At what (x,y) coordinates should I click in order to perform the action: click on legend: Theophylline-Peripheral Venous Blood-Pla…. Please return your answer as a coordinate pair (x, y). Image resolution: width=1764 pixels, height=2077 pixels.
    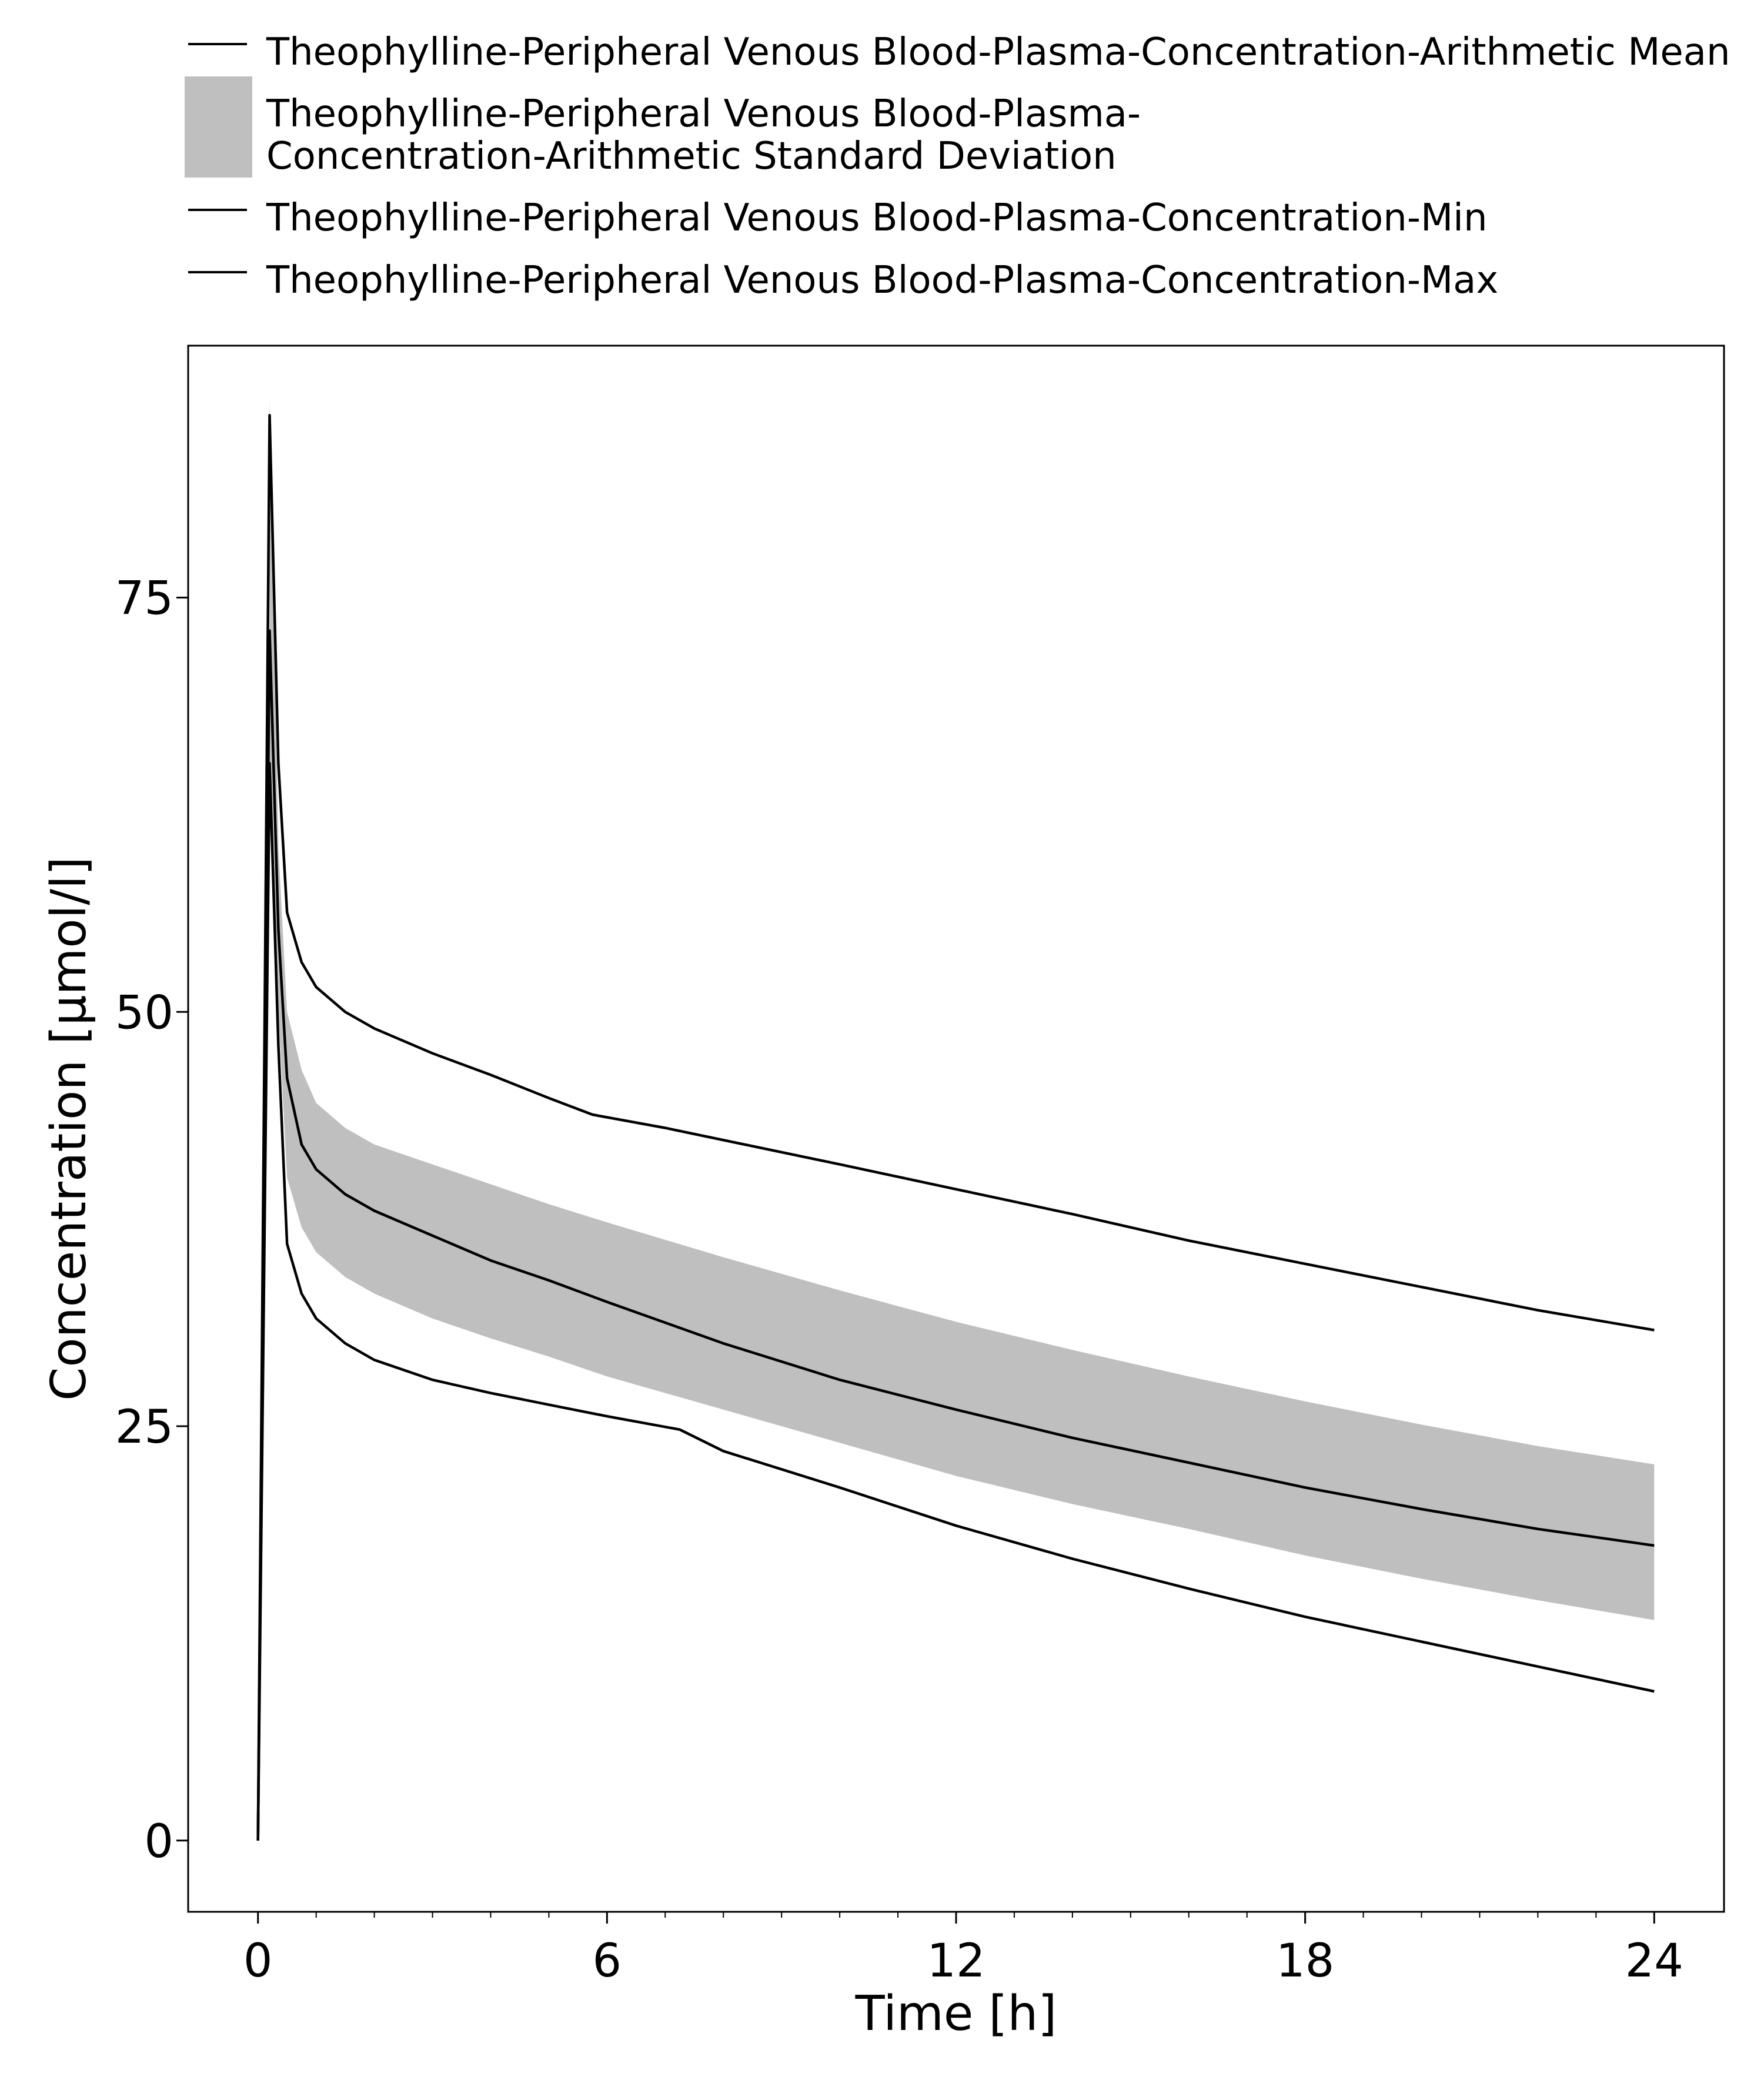
    Looking at the image, I should click on (957, 166).